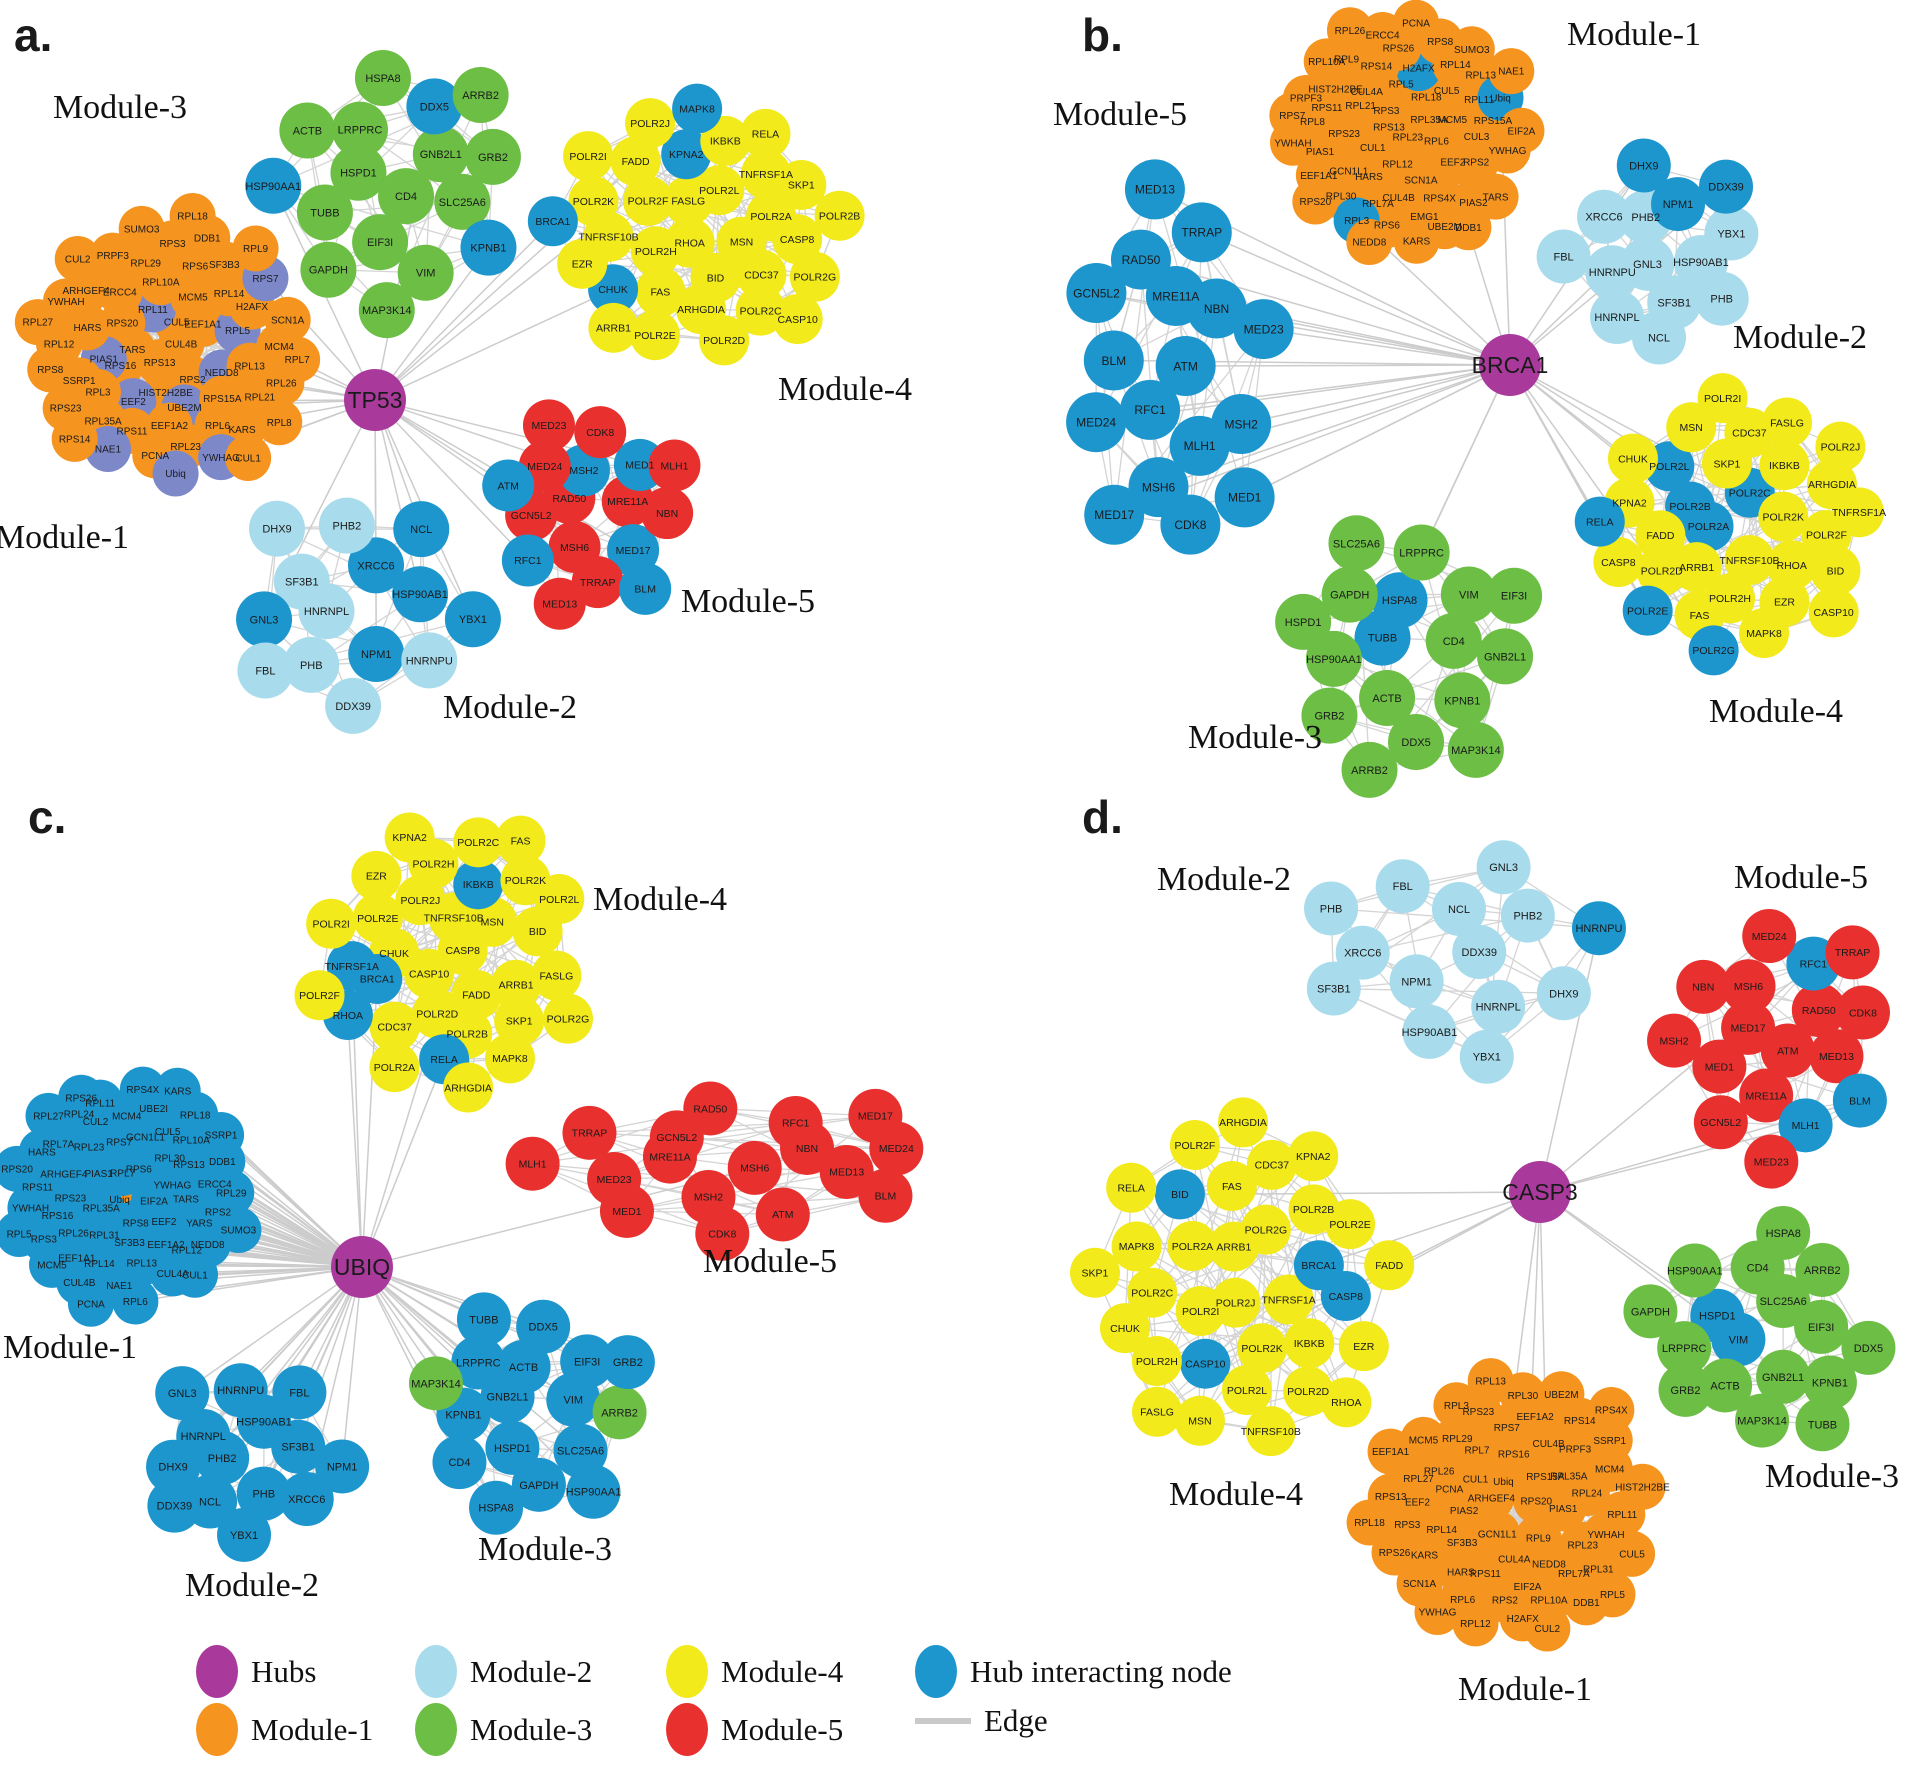  I want to click on node-PHB2, so click(1527, 915).